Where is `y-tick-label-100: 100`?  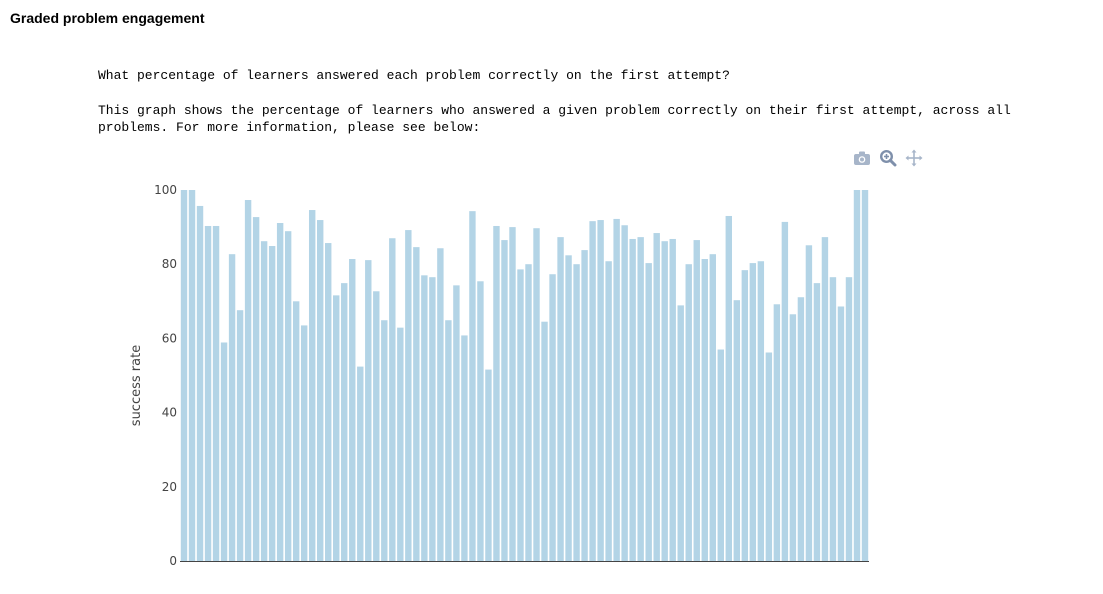 y-tick-label-100: 100 is located at coordinates (165, 190).